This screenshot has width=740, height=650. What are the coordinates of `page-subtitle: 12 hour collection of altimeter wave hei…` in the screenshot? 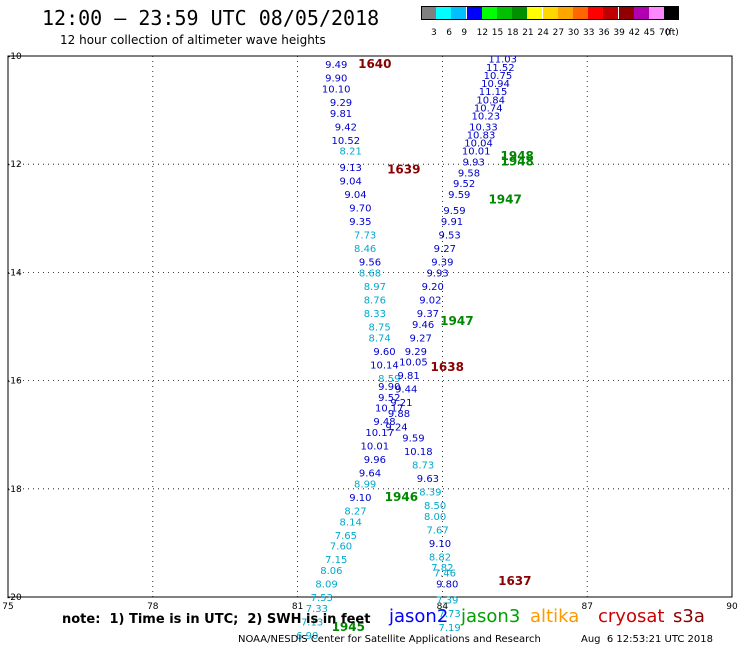 It's located at (193, 40).